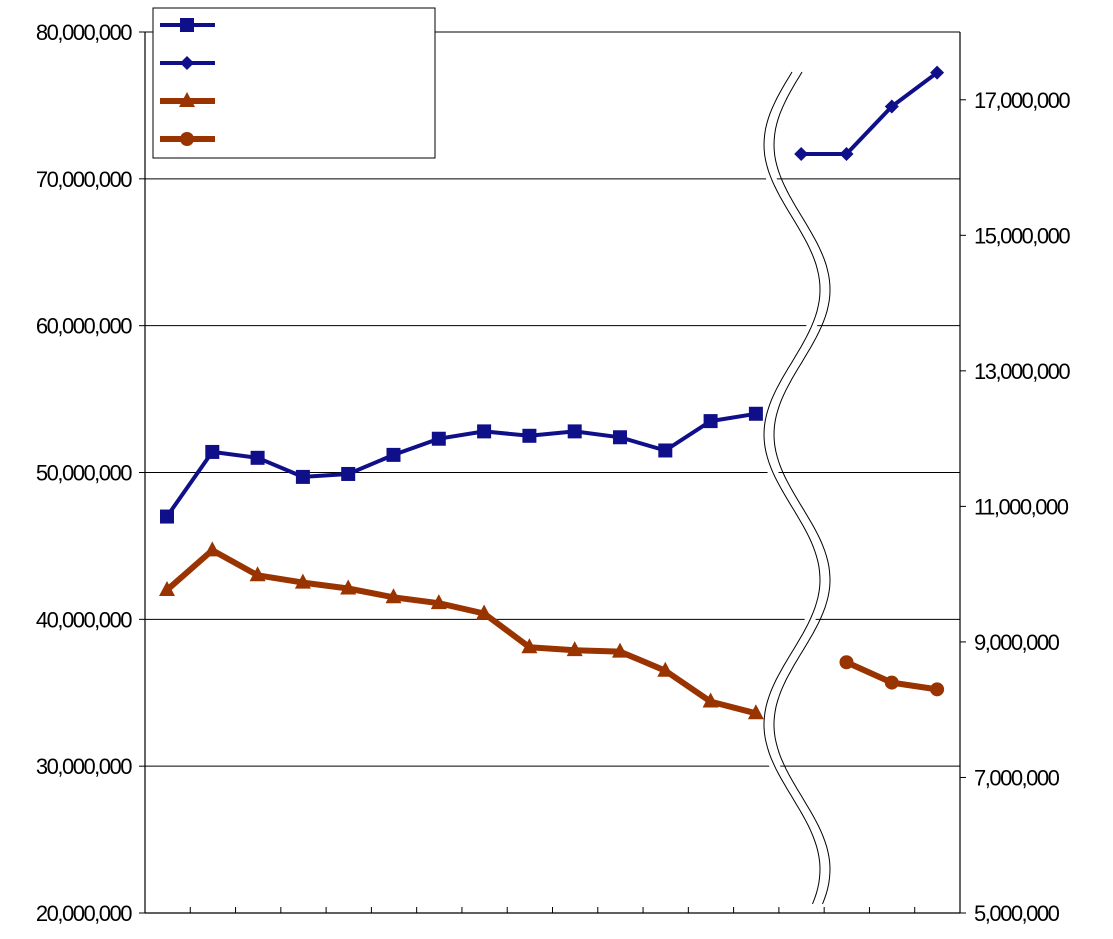 This screenshot has height=939, width=1113. What do you see at coordinates (84, 473) in the screenshot?
I see `left-tick-label: 50,000,000` at bounding box center [84, 473].